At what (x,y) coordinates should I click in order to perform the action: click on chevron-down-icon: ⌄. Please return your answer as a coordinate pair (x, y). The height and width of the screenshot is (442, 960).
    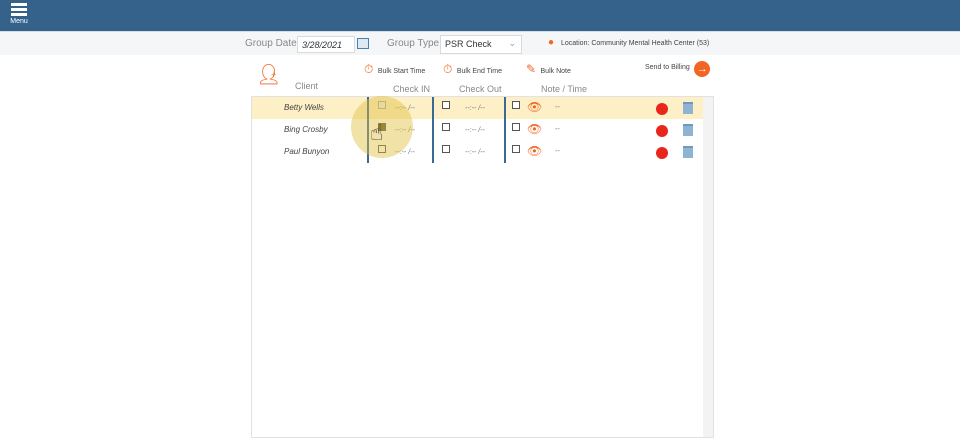
    Looking at the image, I should click on (512, 43).